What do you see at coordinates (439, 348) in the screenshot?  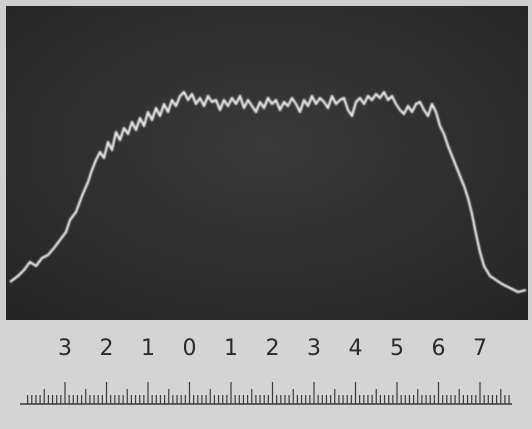 I see `ruler-label: 6` at bounding box center [439, 348].